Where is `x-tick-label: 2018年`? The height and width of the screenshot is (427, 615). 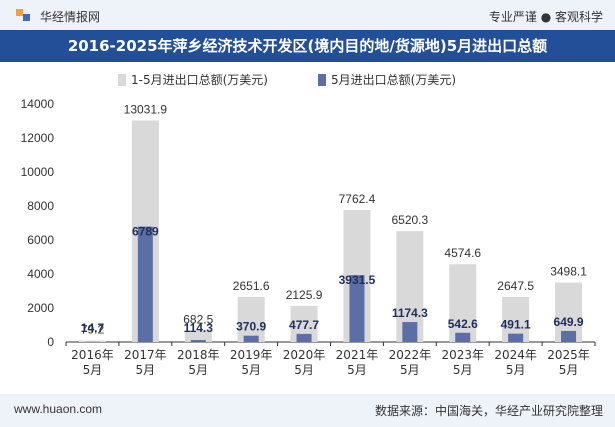 x-tick-label: 2018年 is located at coordinates (198, 355).